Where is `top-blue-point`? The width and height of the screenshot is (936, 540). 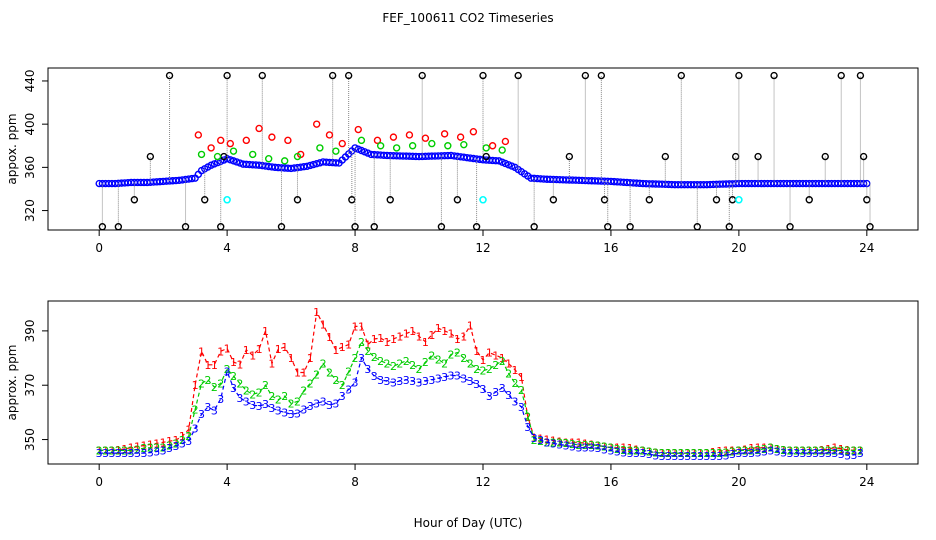 top-blue-point is located at coordinates (307, 166).